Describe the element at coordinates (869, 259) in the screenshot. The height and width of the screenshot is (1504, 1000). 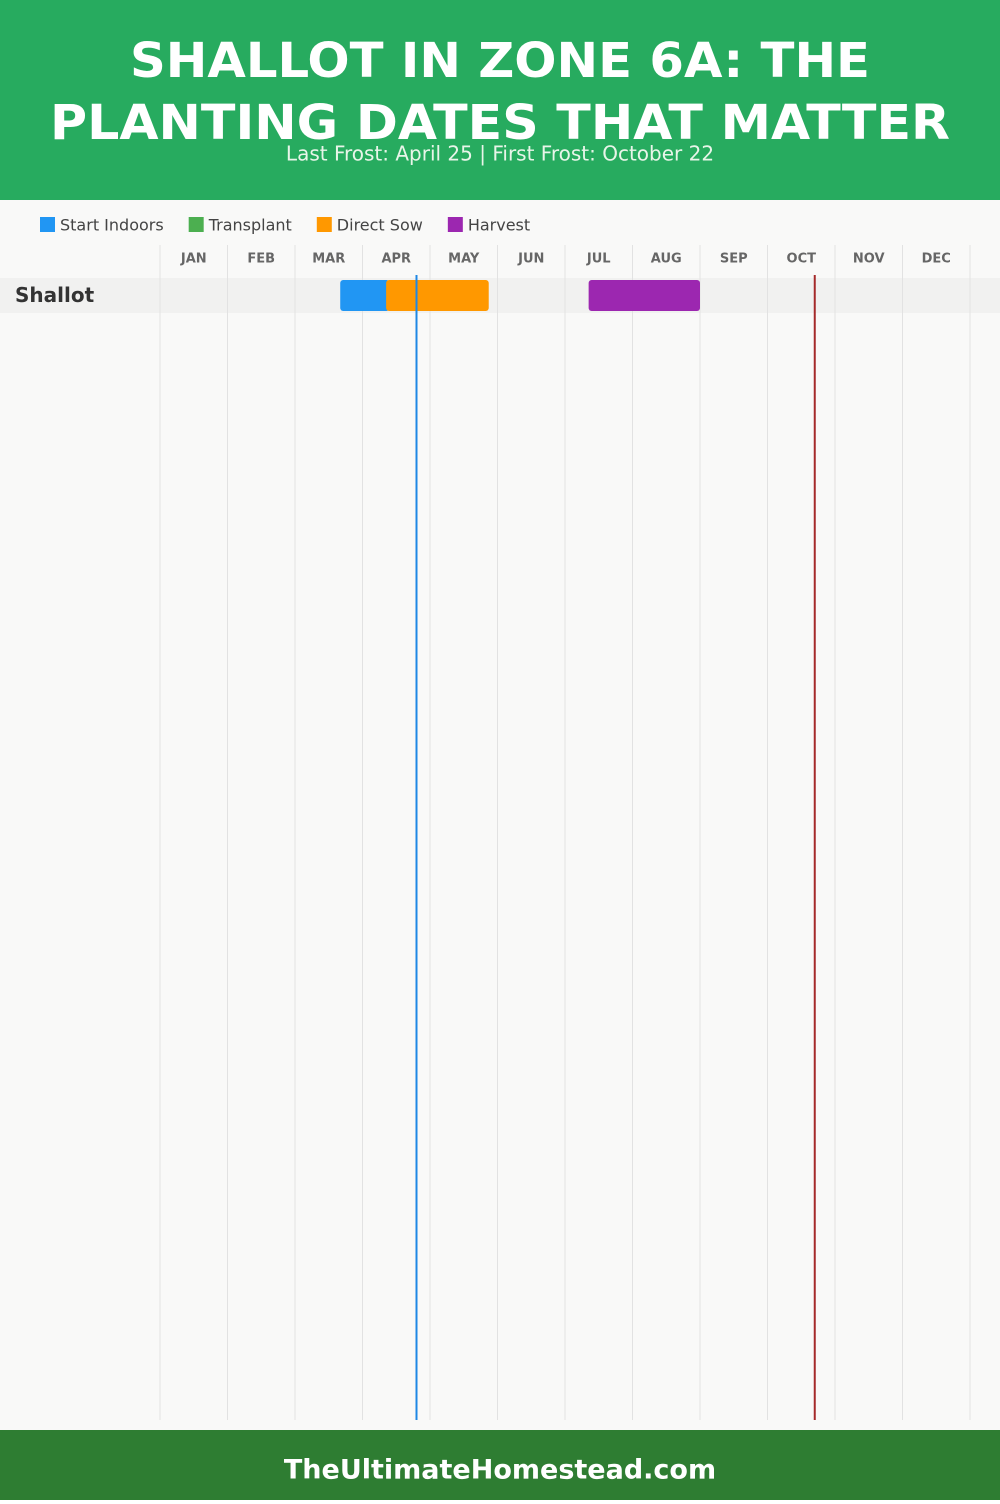
I see `month-label: NOV` at that location.